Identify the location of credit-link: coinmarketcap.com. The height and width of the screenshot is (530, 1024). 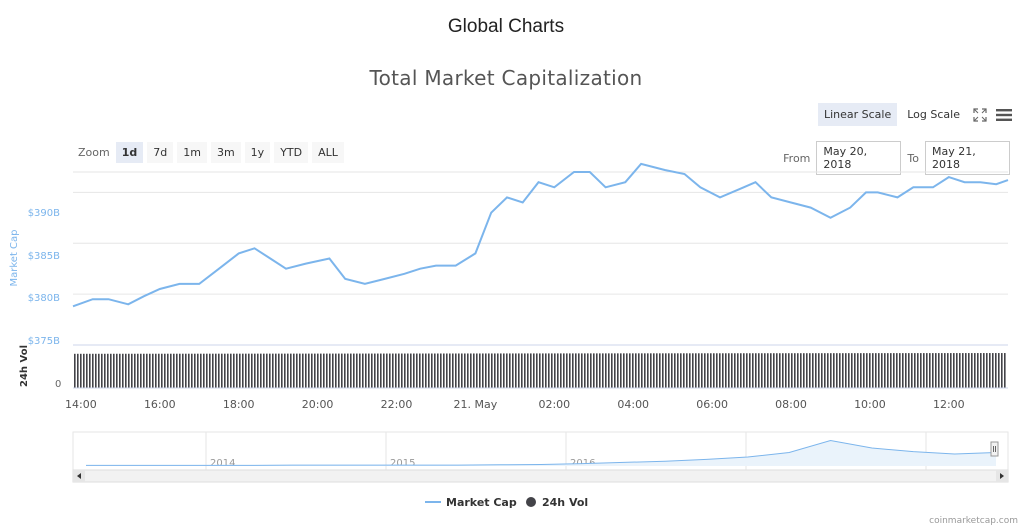
(973, 521).